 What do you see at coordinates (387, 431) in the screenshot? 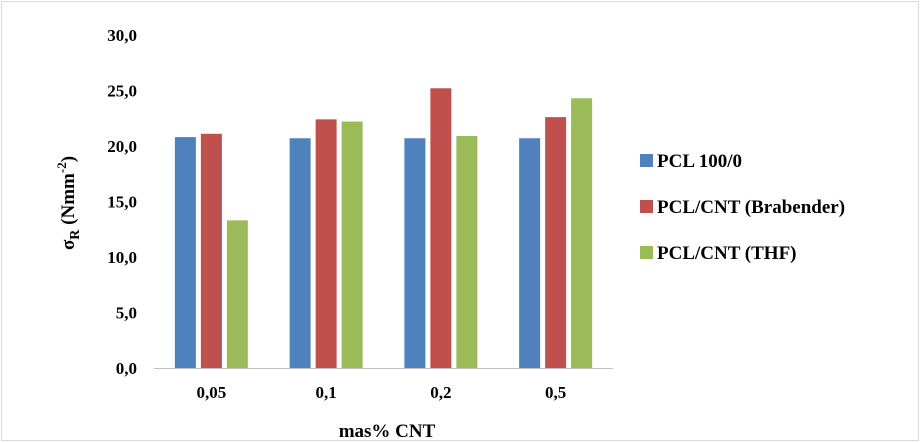
I see `x-axis-title: mas% CNT` at bounding box center [387, 431].